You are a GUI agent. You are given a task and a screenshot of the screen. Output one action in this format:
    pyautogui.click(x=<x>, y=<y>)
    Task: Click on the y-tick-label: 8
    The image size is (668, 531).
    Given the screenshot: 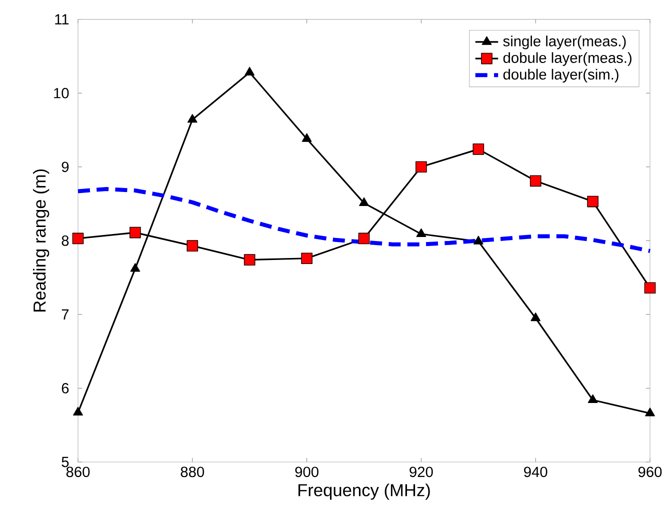 What is the action you would take?
    pyautogui.click(x=65, y=241)
    